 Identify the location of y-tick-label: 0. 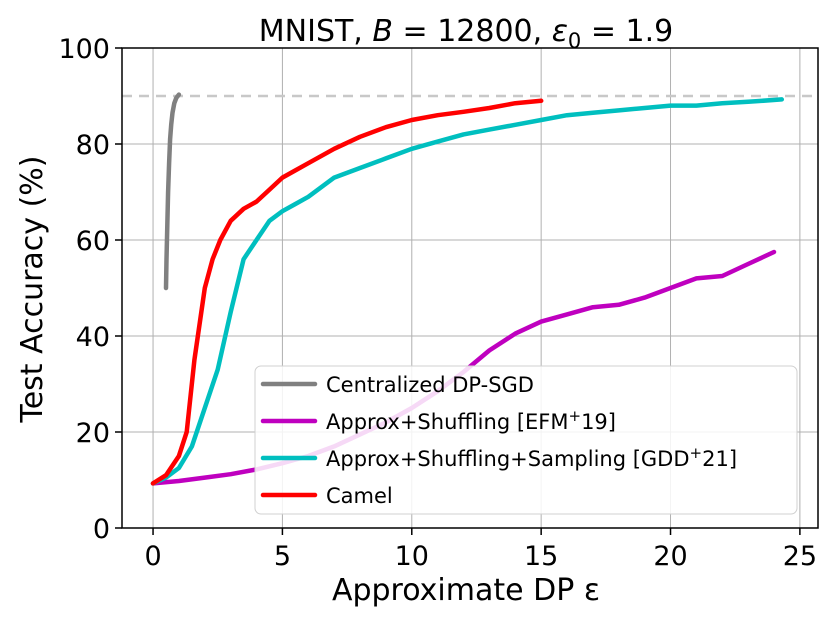
(101, 529).